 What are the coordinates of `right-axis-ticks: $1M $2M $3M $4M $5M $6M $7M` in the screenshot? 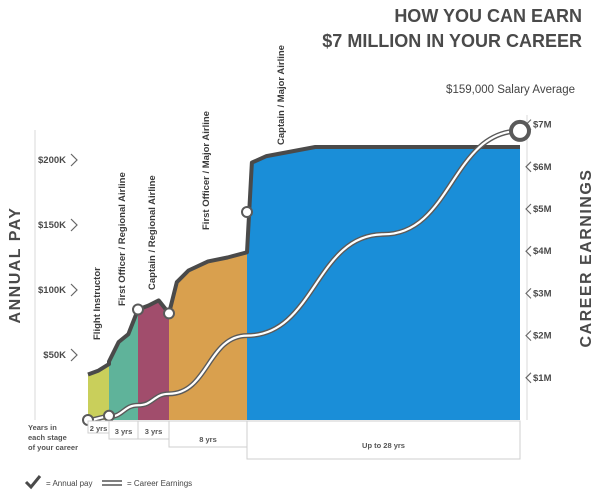 It's located at (538, 251).